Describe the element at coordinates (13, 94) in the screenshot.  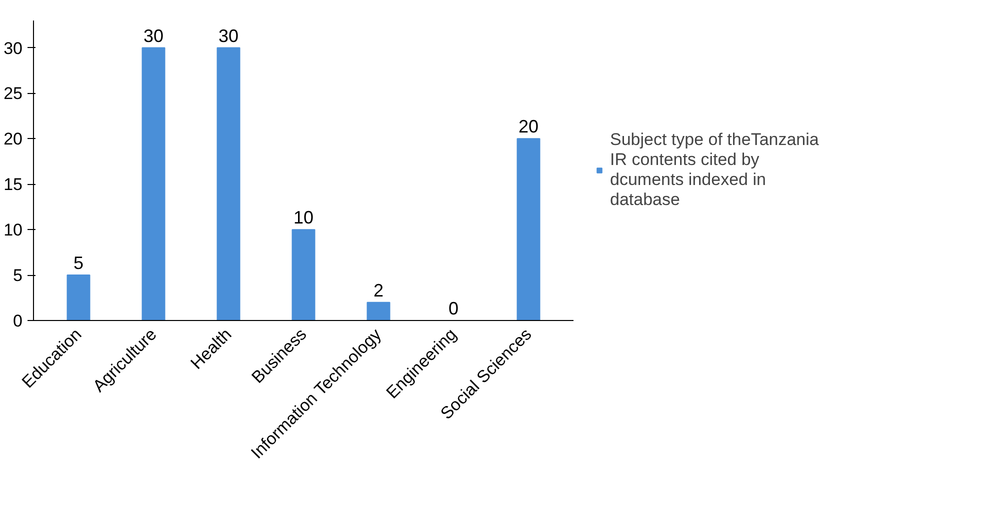
I see `y-tick-label: 25` at that location.